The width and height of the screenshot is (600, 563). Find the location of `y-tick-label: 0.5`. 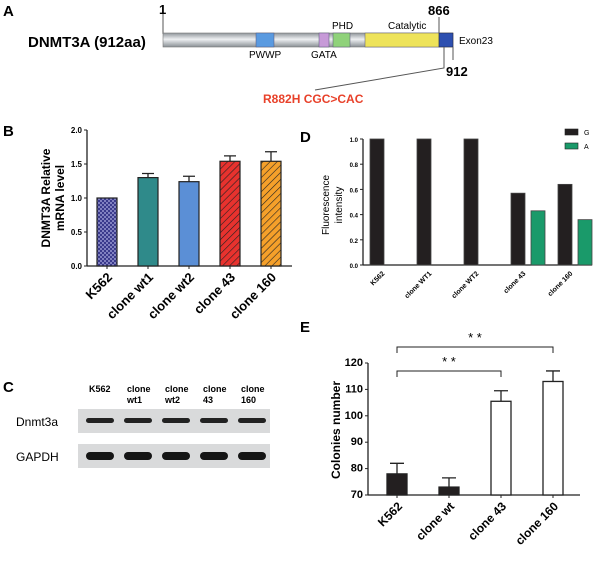

y-tick-label: 0.5 is located at coordinates (77, 232).